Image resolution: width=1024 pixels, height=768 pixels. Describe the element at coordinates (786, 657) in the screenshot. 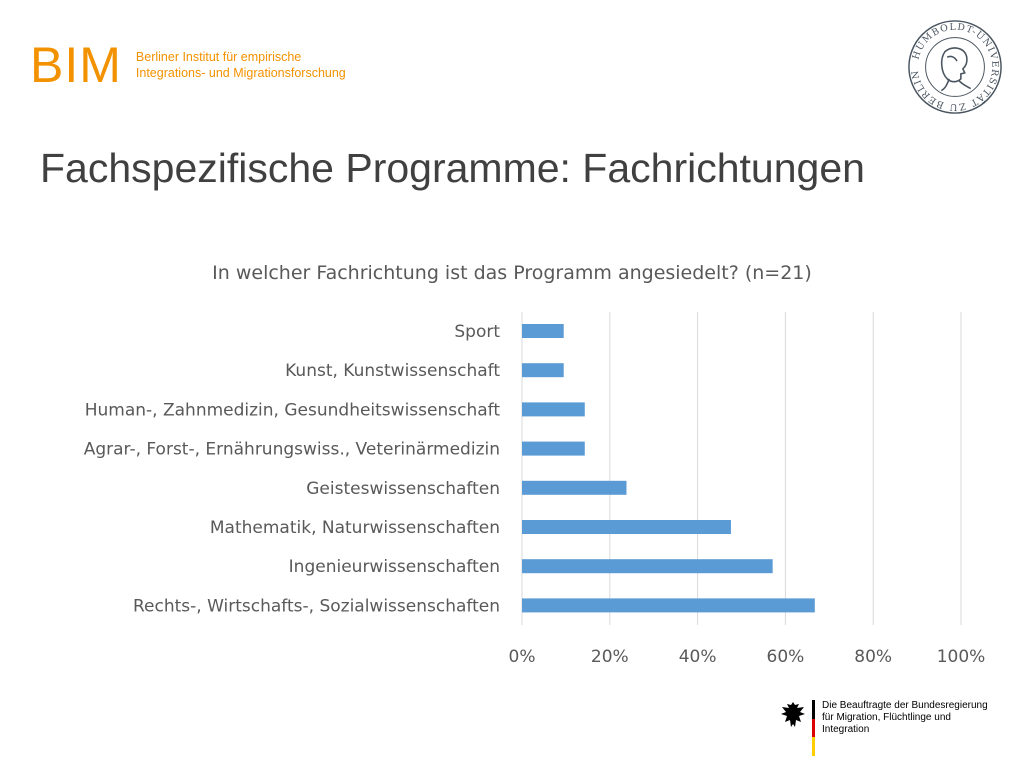

I see `x-tick-label: 60%` at that location.